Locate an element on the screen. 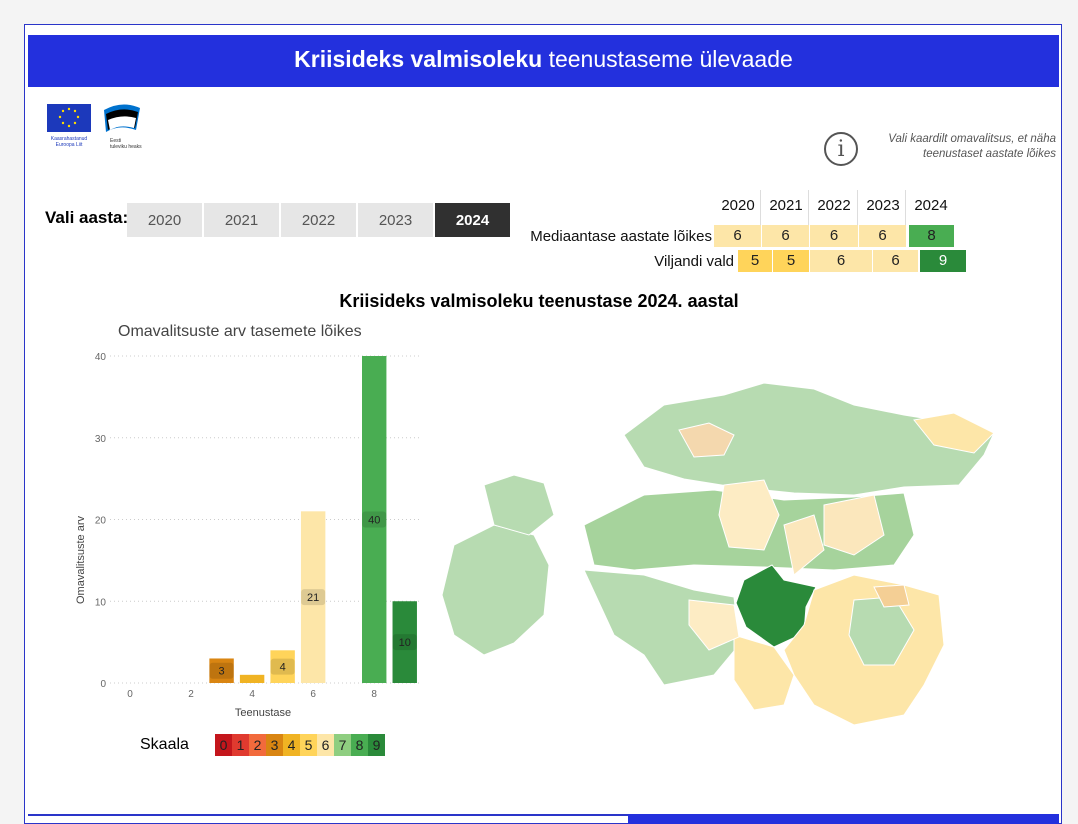  median-2021: 6 is located at coordinates (785, 236).